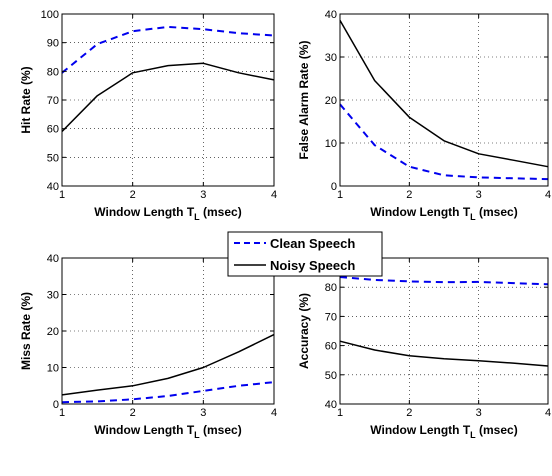 The width and height of the screenshot is (552, 476). What do you see at coordinates (53, 259) in the screenshot?
I see `miss-rate-y-tick-label: 40` at bounding box center [53, 259].